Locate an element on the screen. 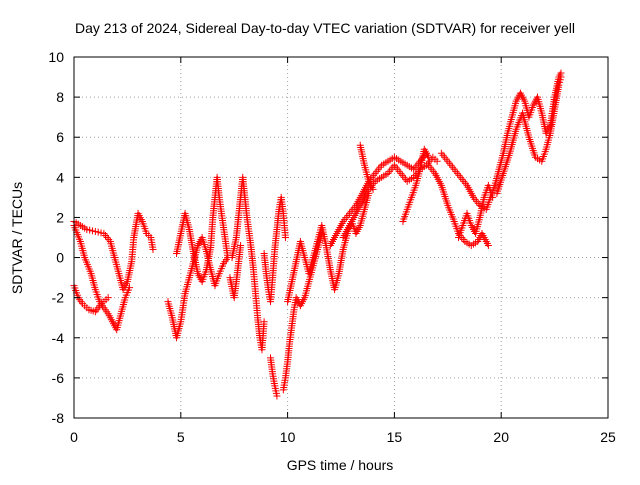 Image resolution: width=640 pixels, height=485 pixels. x-tick-label: 0 is located at coordinates (74, 437).